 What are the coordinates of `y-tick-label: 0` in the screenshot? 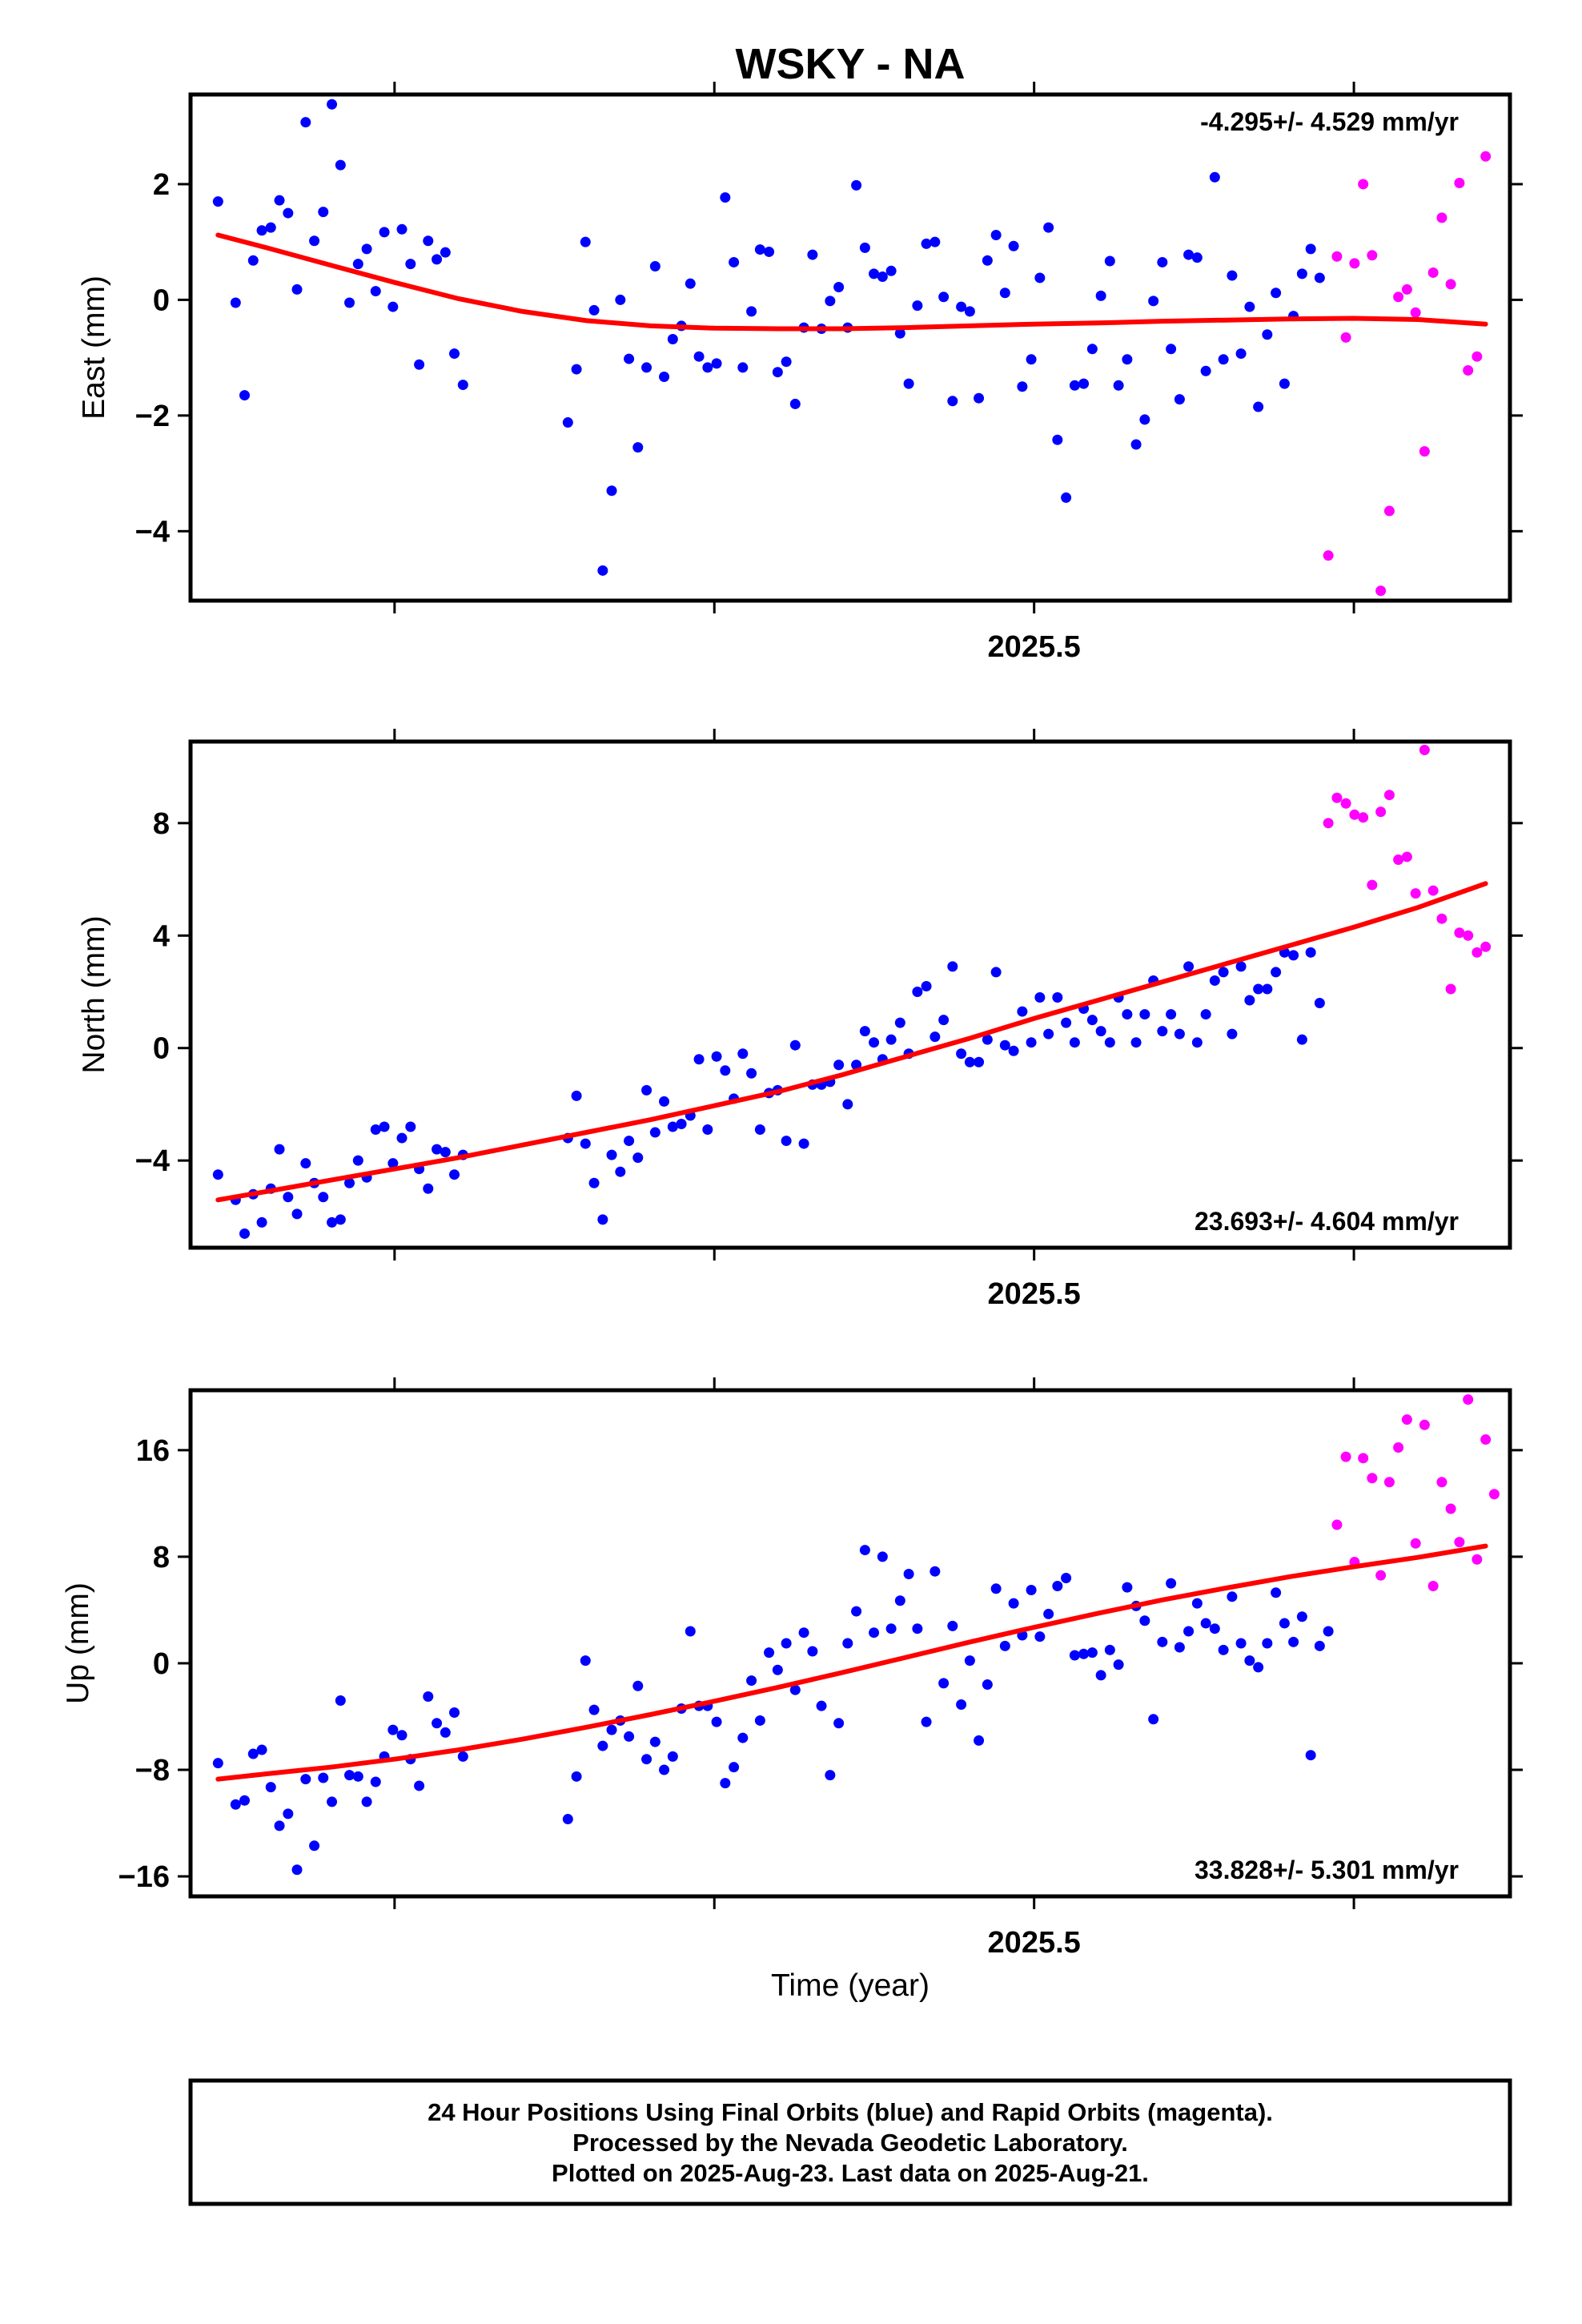 It's located at (161, 300).